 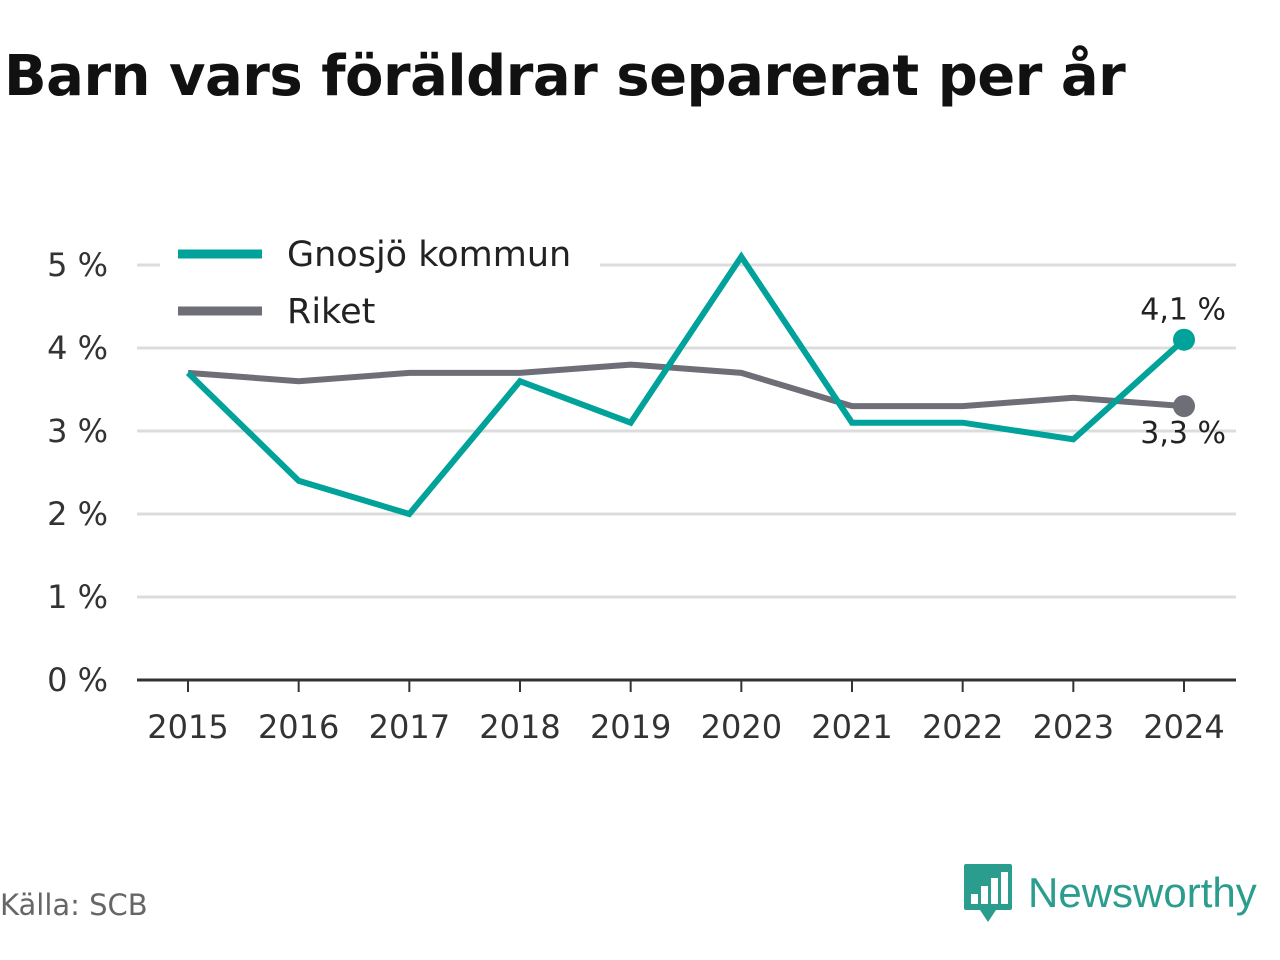 I want to click on x-tick-label: 2016, so click(x=298, y=727).